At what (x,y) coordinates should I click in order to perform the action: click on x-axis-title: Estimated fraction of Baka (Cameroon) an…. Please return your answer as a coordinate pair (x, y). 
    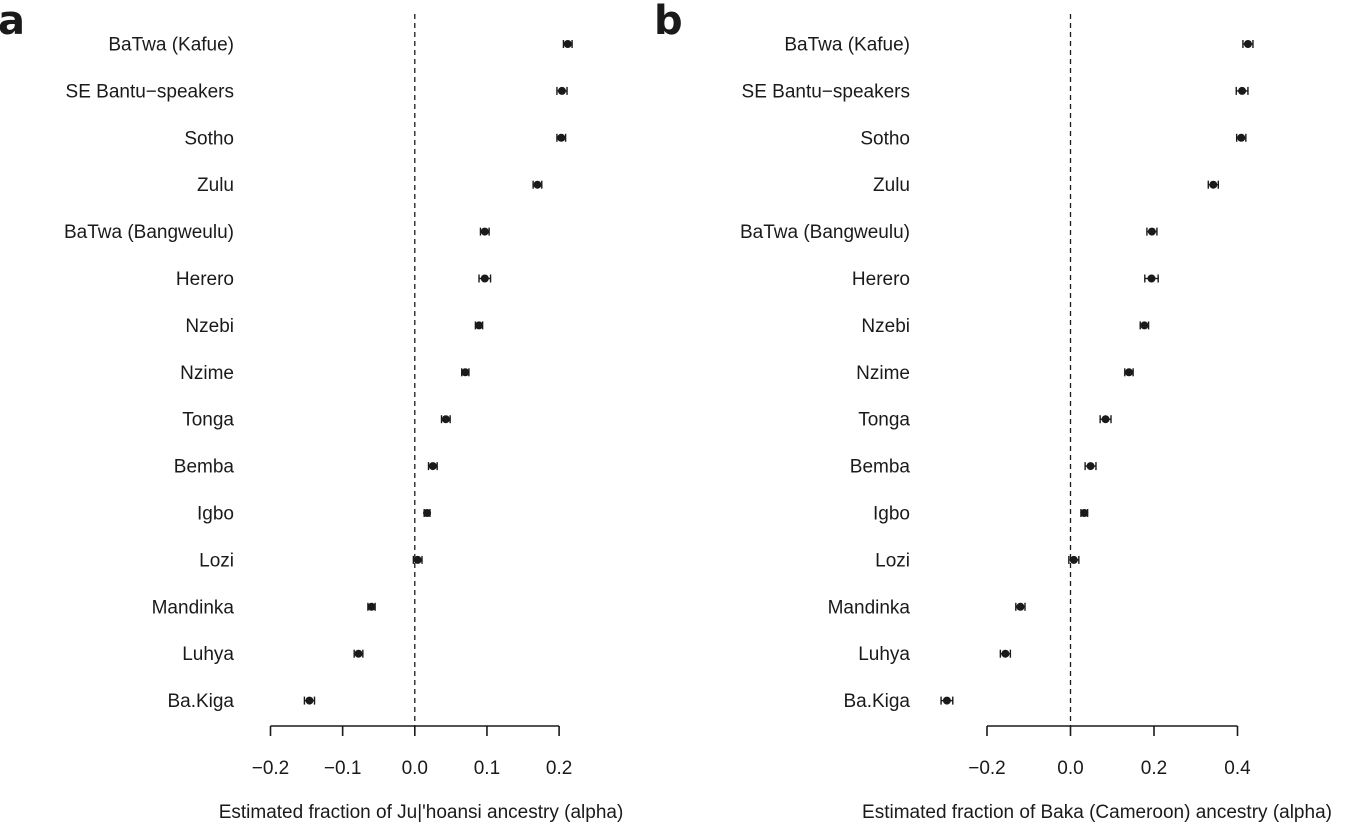
    Looking at the image, I should click on (1097, 812).